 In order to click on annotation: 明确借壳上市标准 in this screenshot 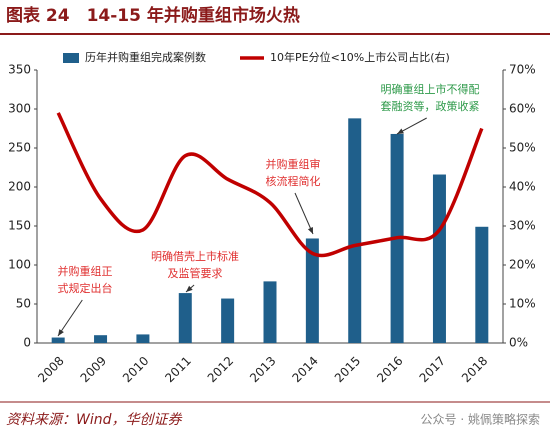, I will do `click(195, 256)`.